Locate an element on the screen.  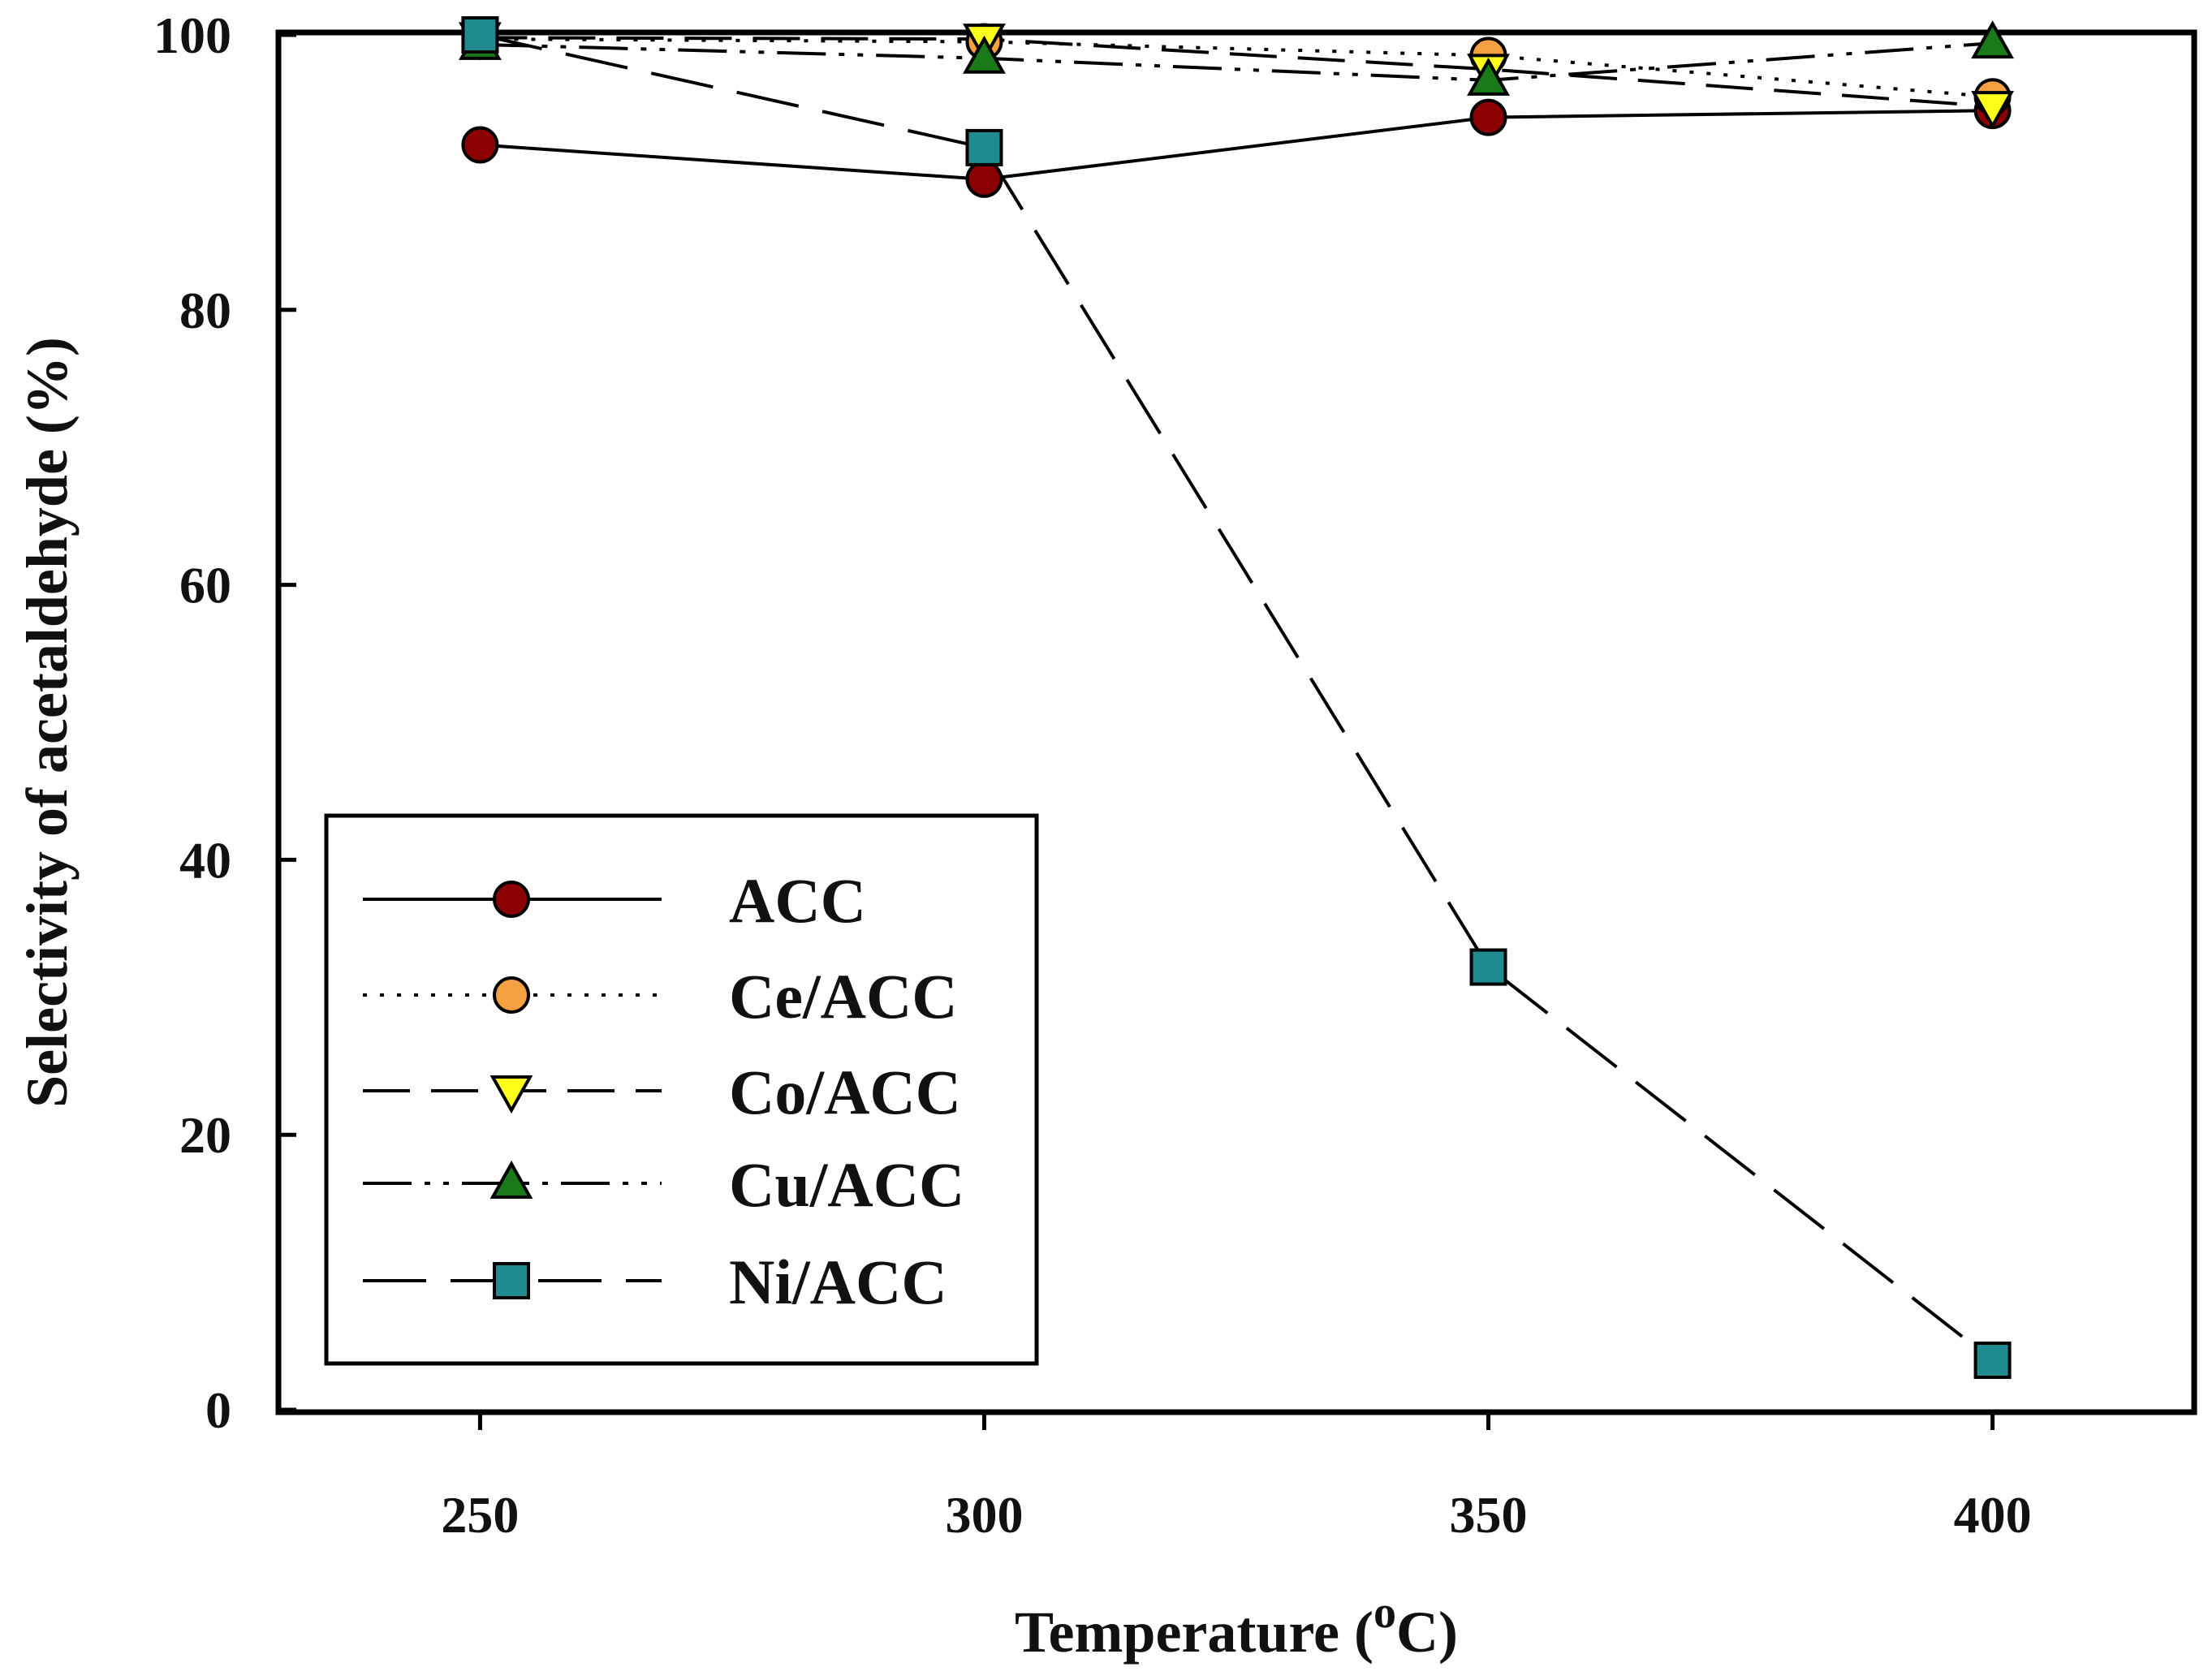
legend-label-cu-acc: Cu/ACC is located at coordinates (846, 1185).